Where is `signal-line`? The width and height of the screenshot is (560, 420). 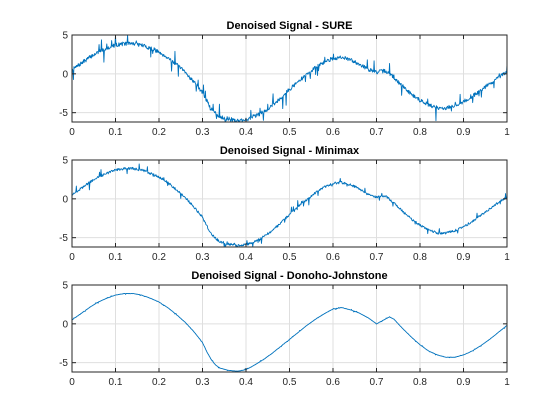
signal-line is located at coordinates (289, 332).